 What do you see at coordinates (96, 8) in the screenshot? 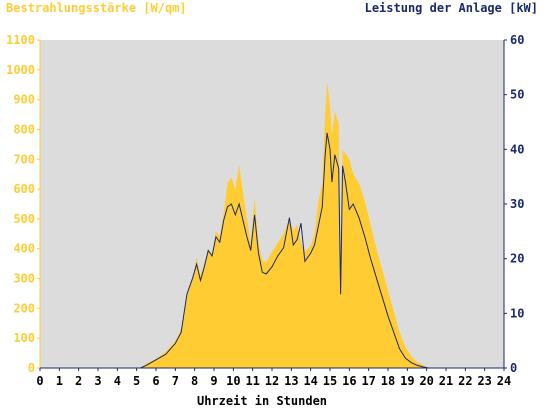
I see `left-axis-title: Bestrahlungsstärke [W/qm]` at bounding box center [96, 8].